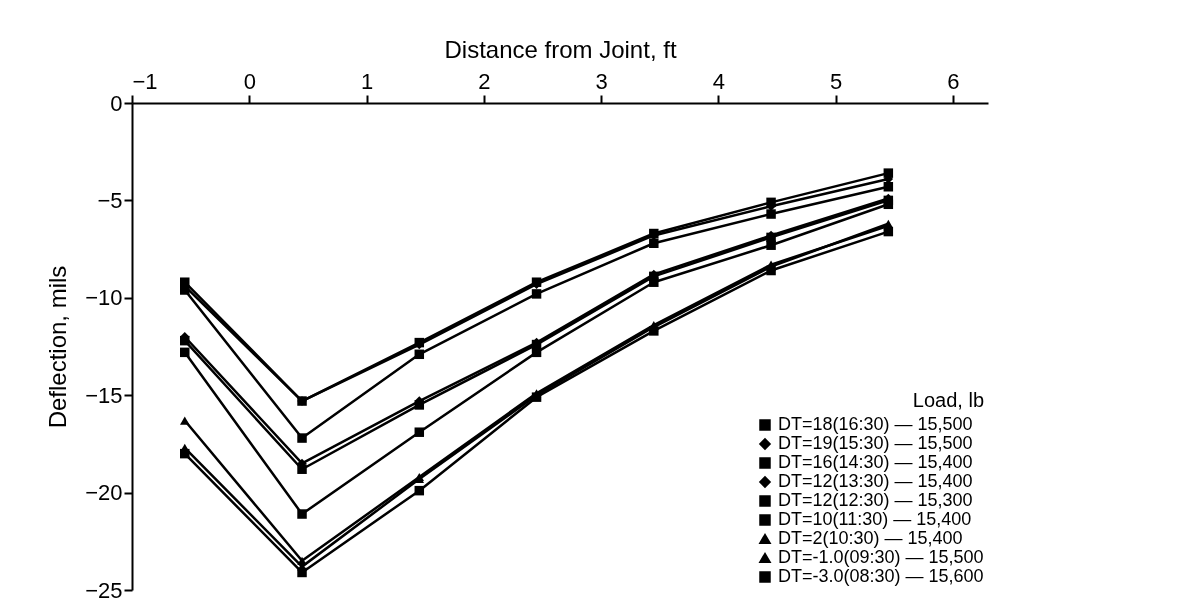 The image size is (1188, 607). What do you see at coordinates (116, 103) in the screenshot?
I see `y-tick-label: 0` at bounding box center [116, 103].